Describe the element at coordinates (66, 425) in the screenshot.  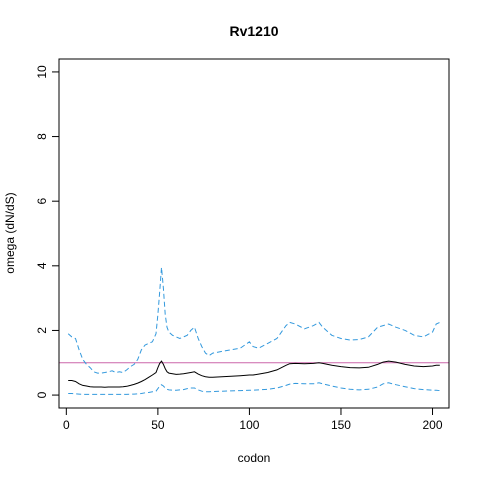
I see `x-tick-label: 0` at that location.